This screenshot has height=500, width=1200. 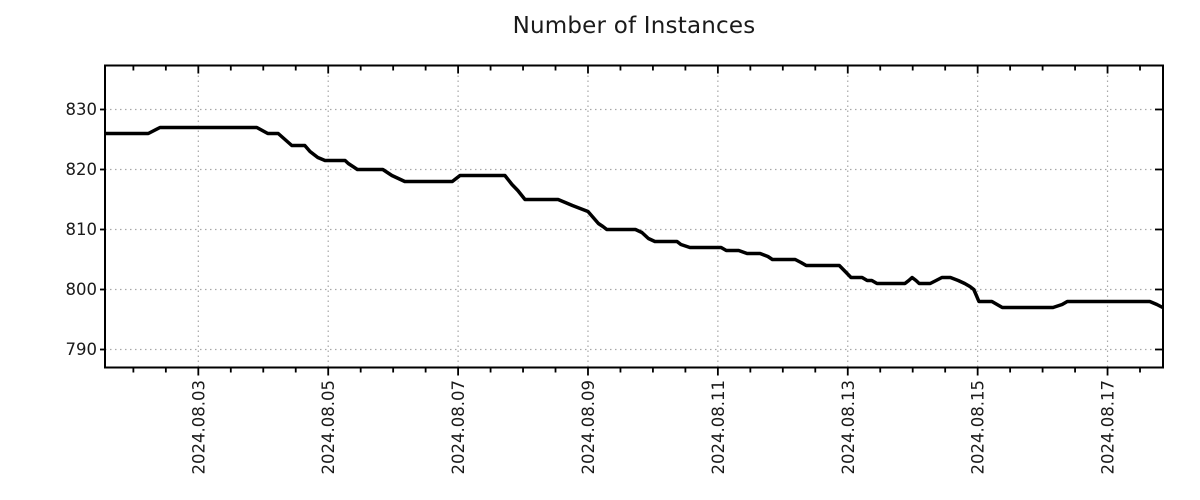 I want to click on x-tick-label: 2024.08.17, so click(x=1108, y=427).